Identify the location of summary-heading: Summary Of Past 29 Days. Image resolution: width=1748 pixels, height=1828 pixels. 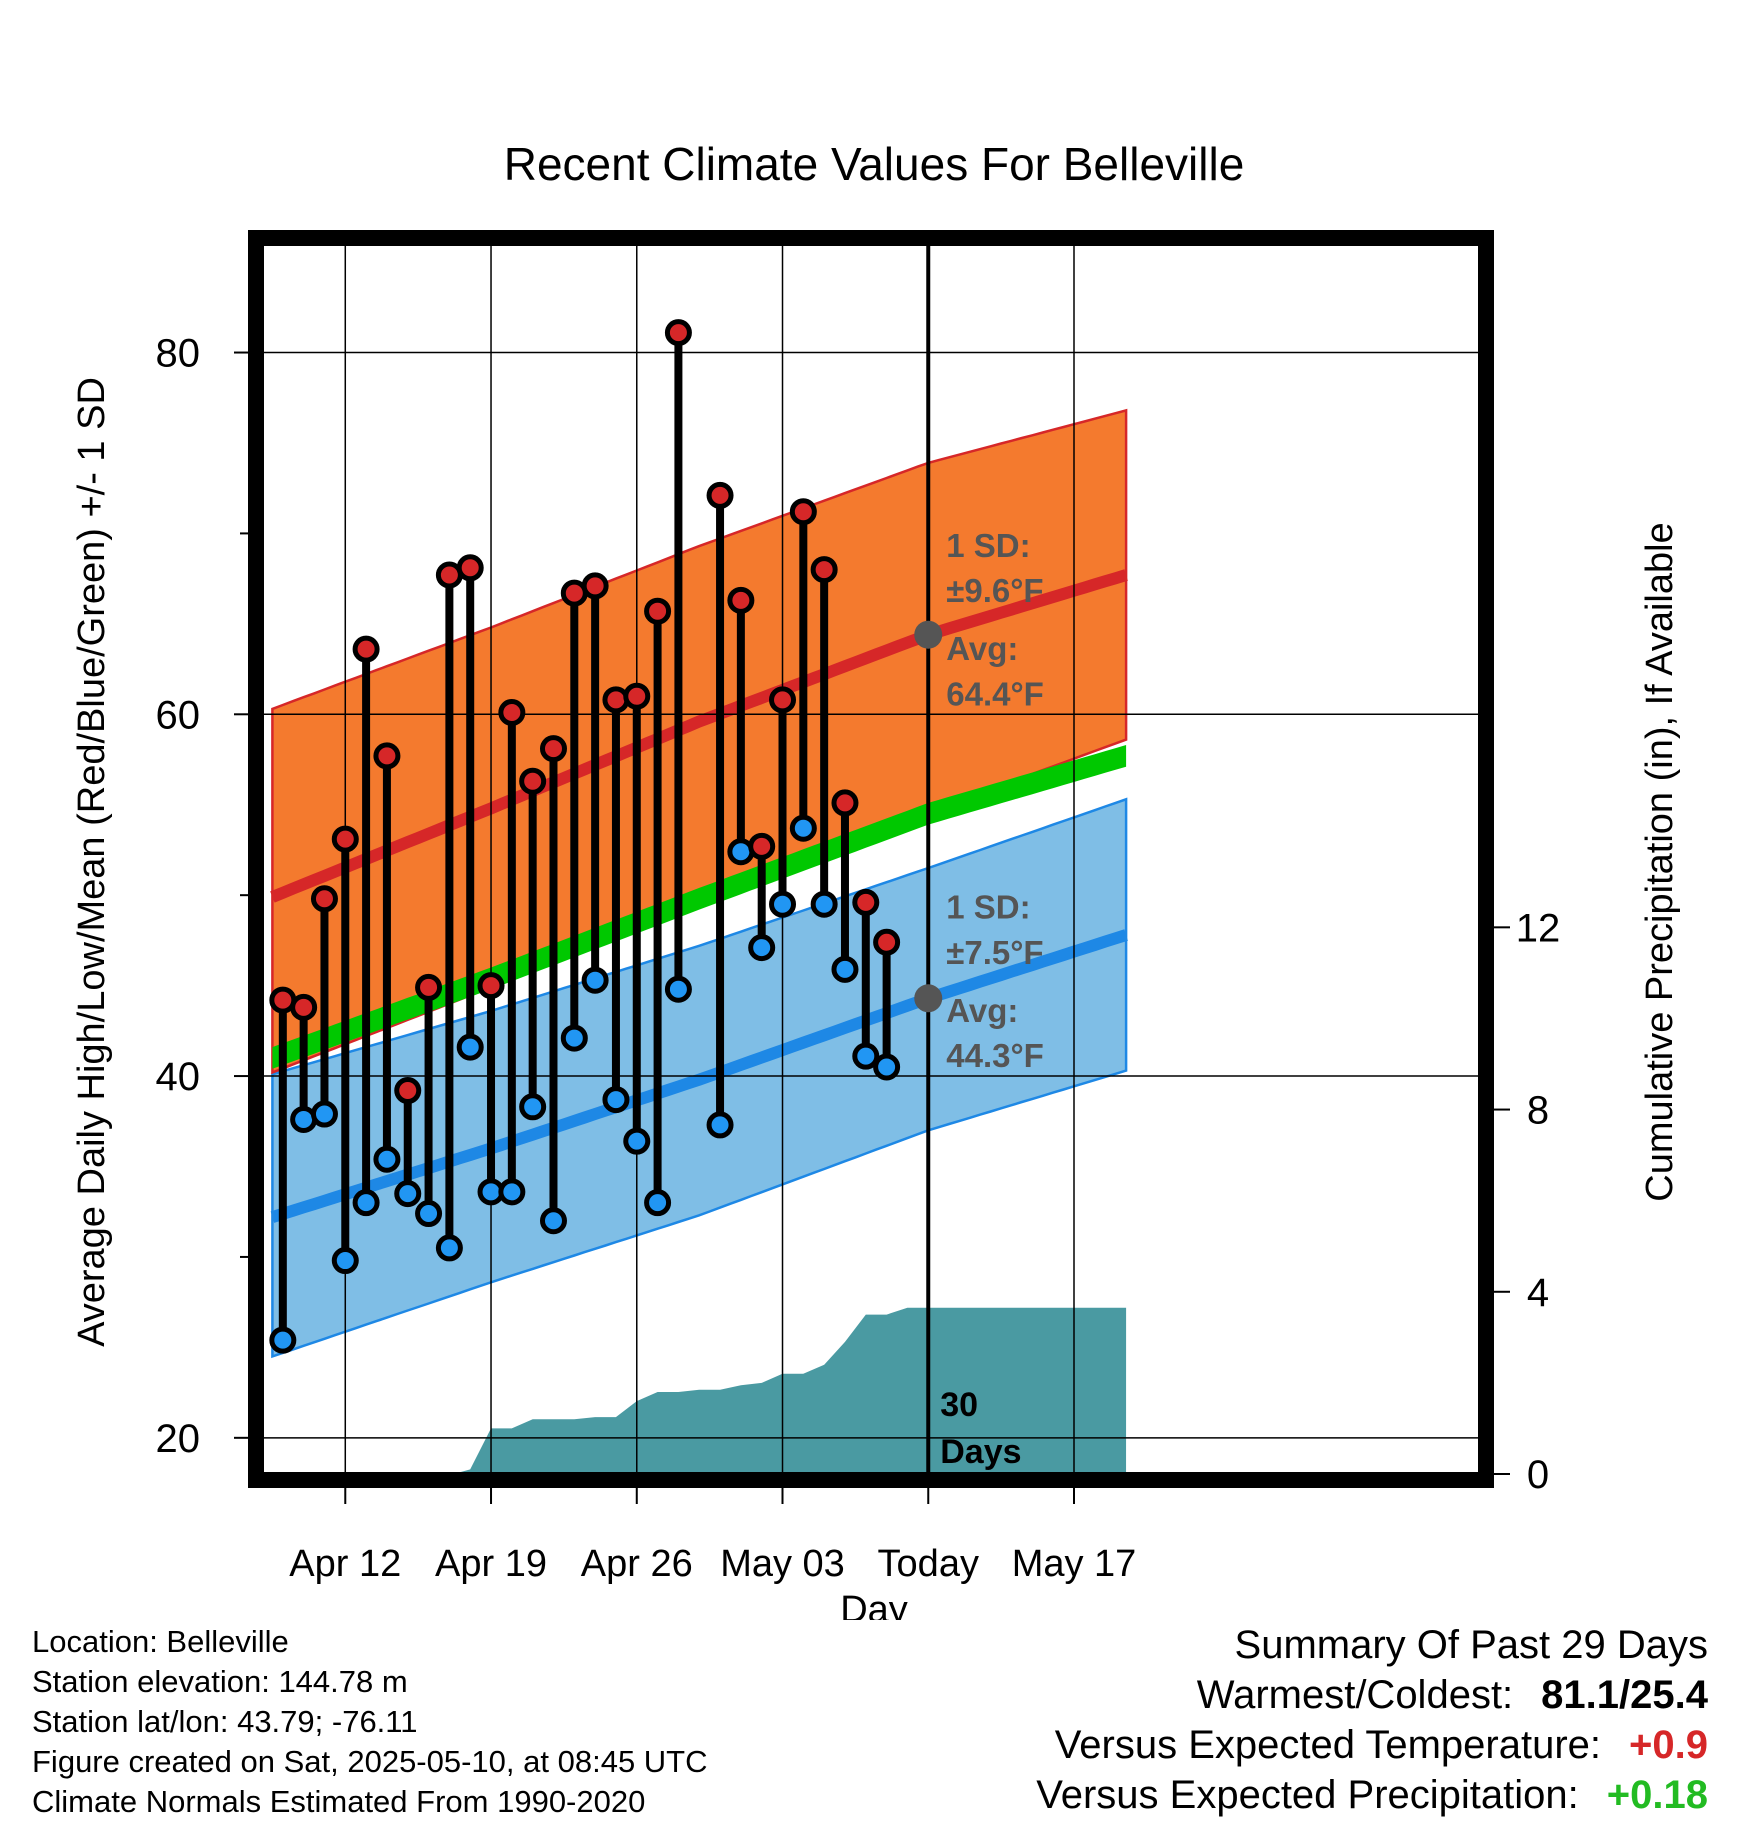
(1471, 1645).